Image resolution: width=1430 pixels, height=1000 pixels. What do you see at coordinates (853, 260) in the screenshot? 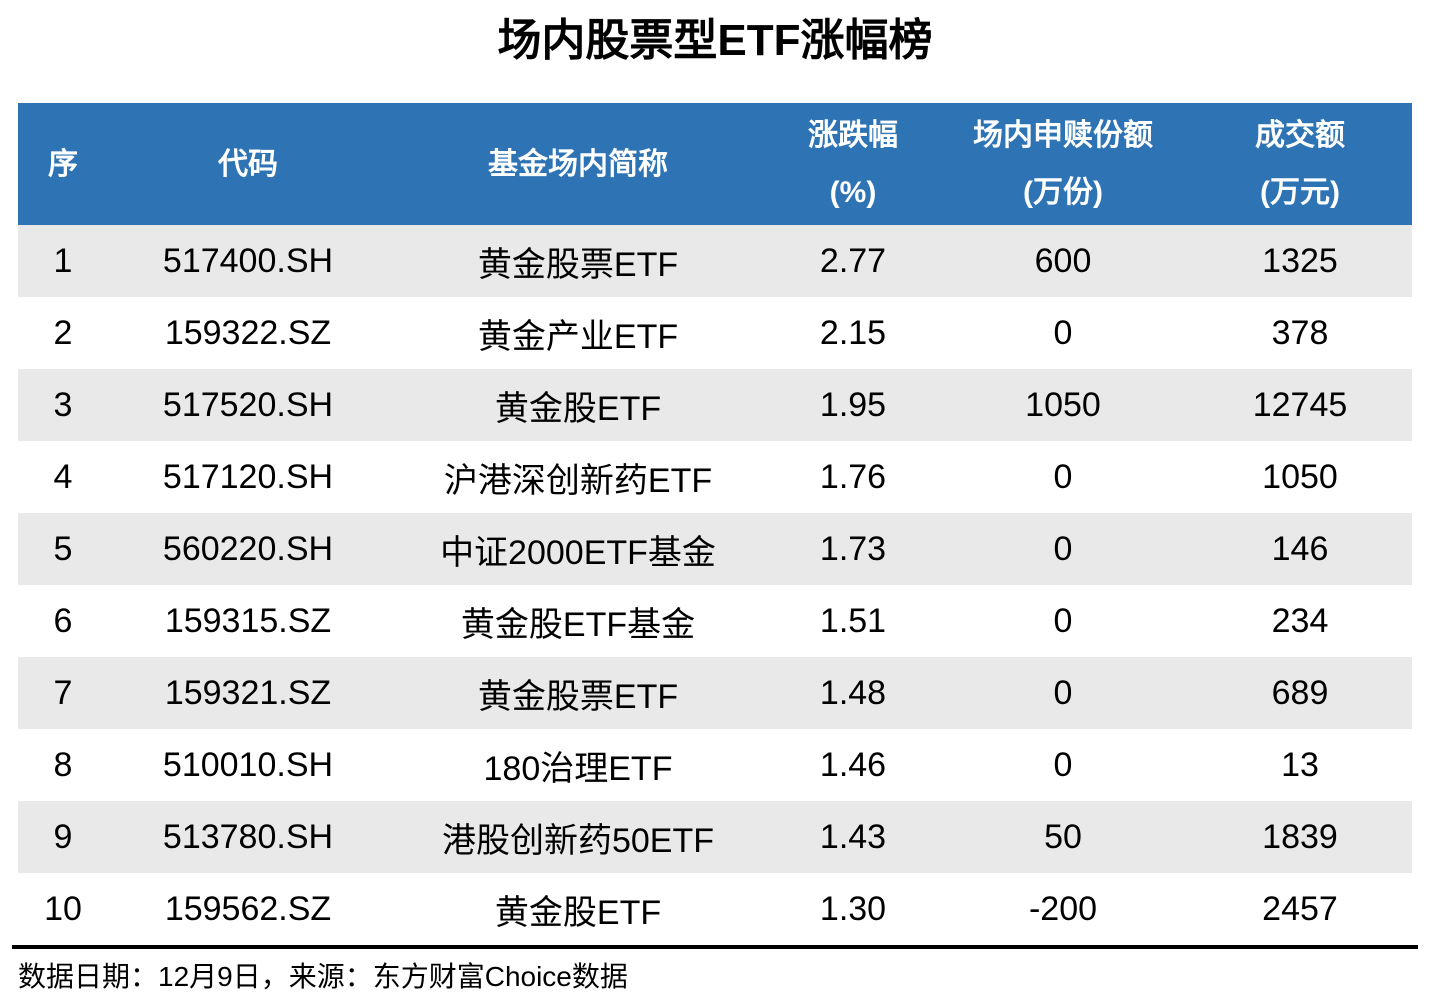
I see `change-cell: 2.77` at bounding box center [853, 260].